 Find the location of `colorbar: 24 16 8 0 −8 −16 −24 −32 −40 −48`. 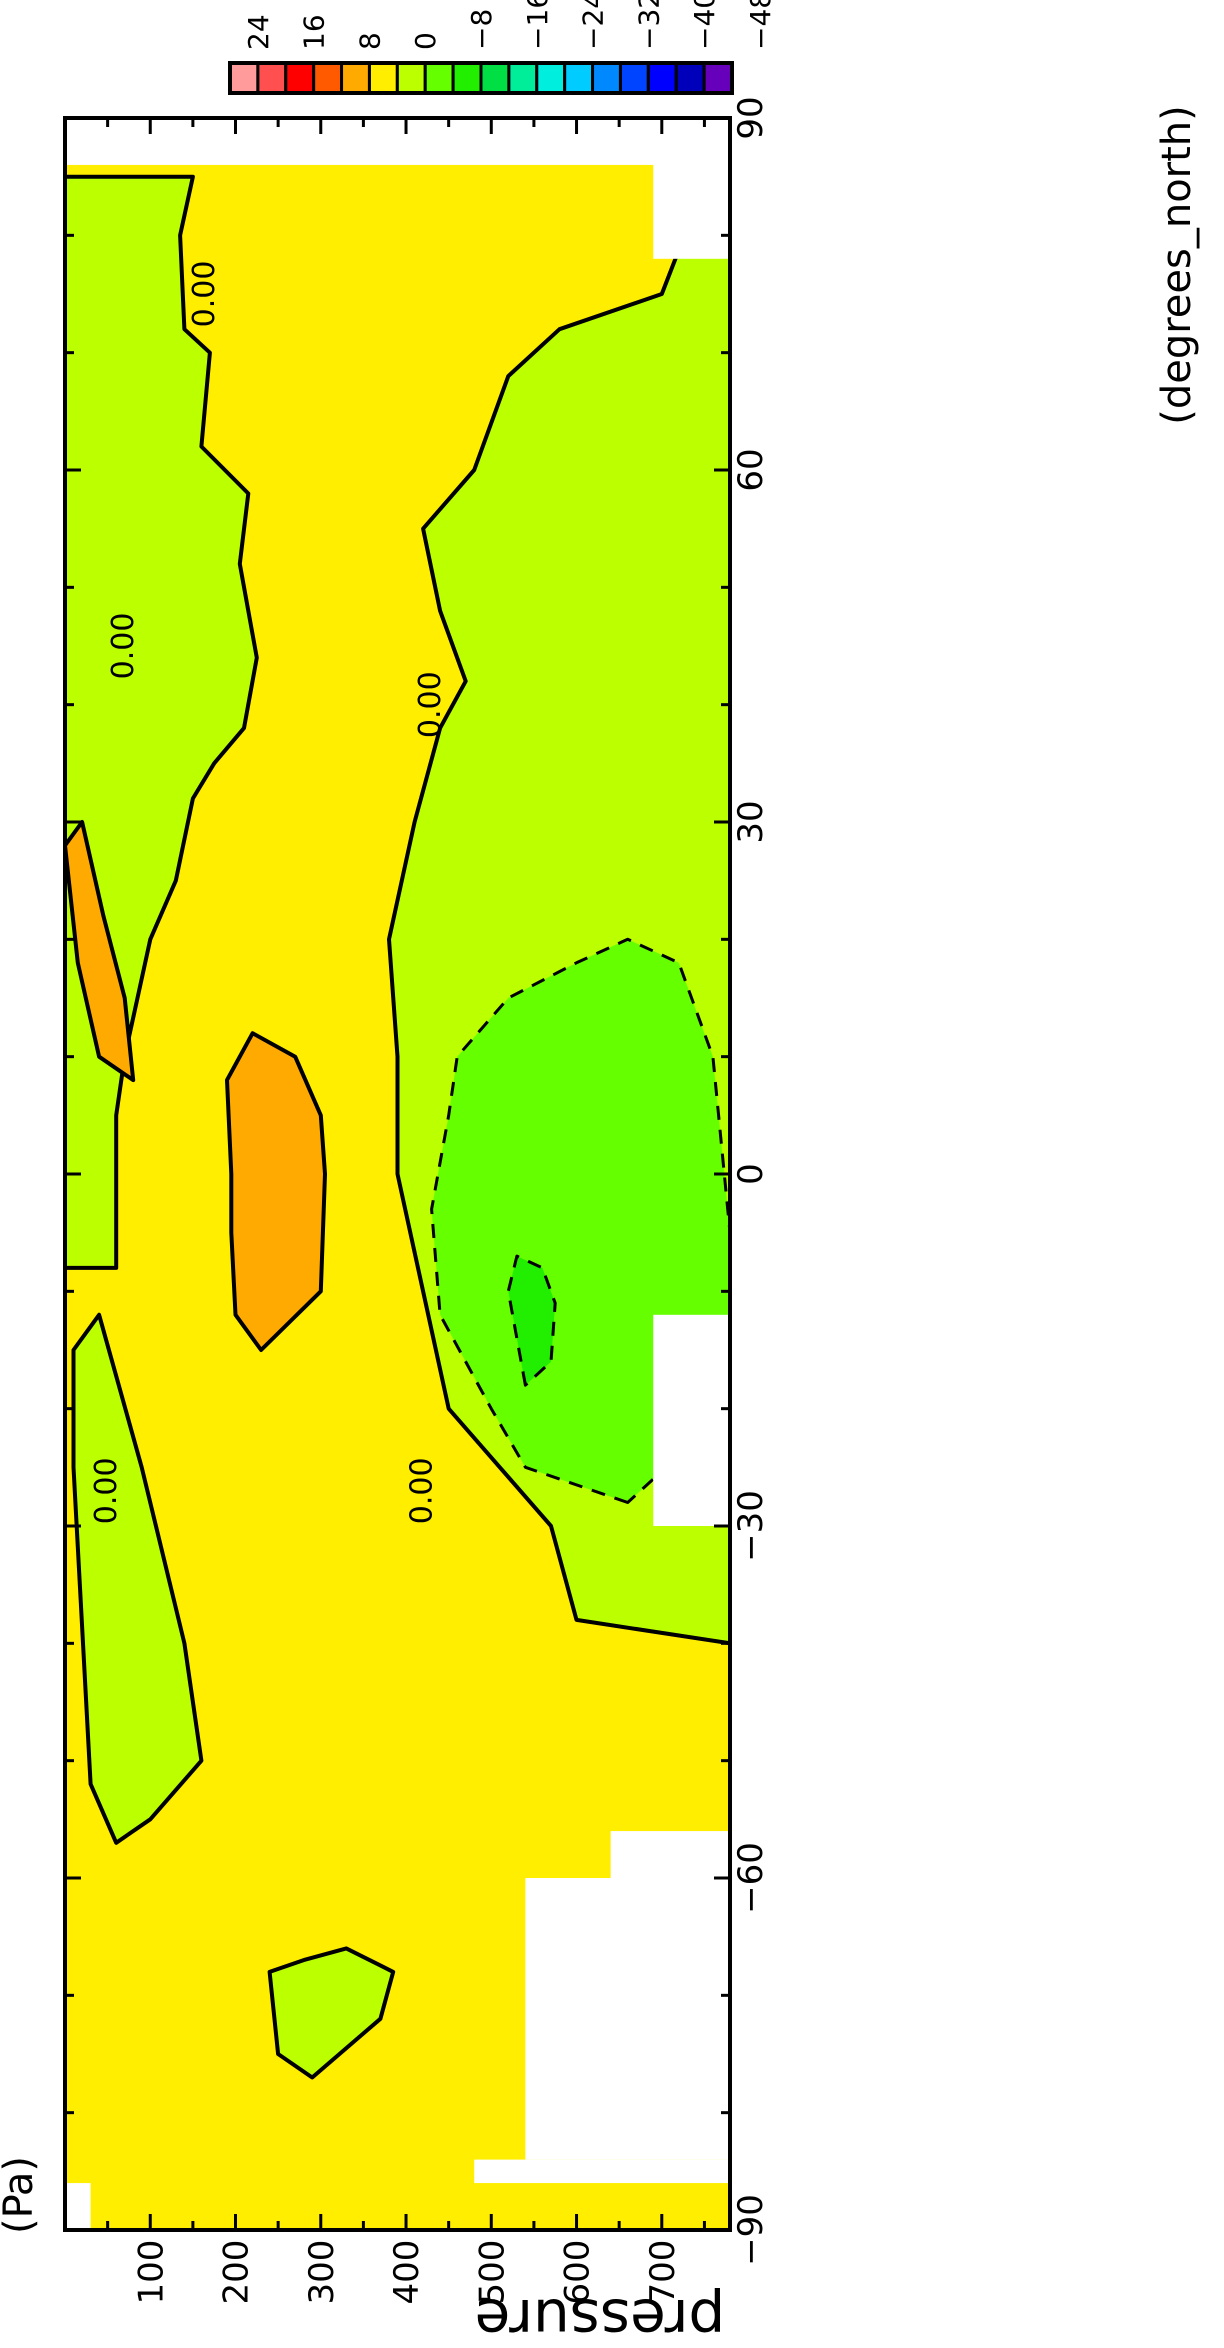

colorbar: 24 16 8 0 −8 −16 −24 −32 −40 −48 is located at coordinates (502, 47).